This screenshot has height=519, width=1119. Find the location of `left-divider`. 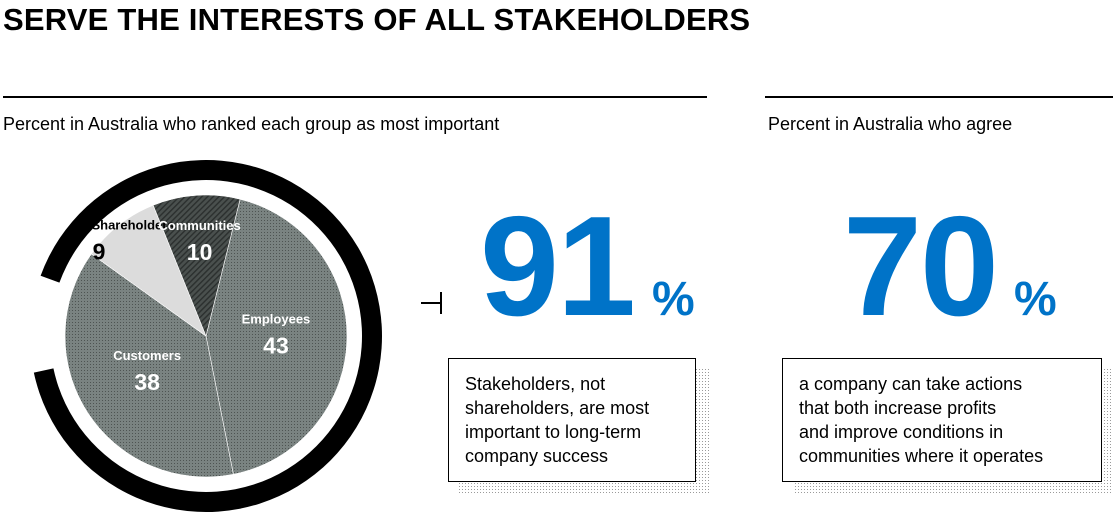

left-divider is located at coordinates (355, 97).